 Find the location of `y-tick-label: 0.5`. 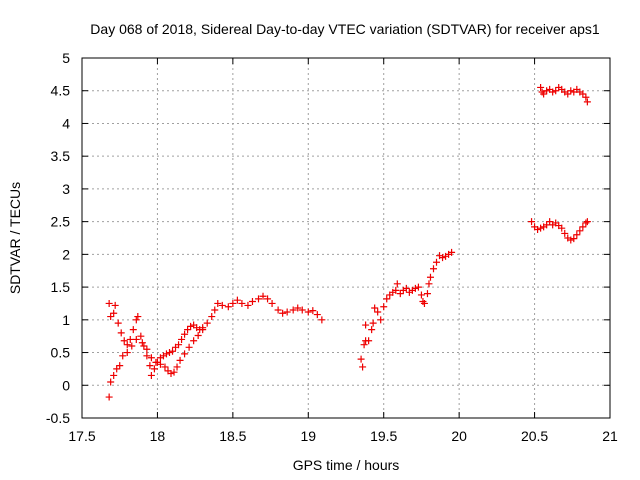

y-tick-label: 0.5 is located at coordinates (61, 353).